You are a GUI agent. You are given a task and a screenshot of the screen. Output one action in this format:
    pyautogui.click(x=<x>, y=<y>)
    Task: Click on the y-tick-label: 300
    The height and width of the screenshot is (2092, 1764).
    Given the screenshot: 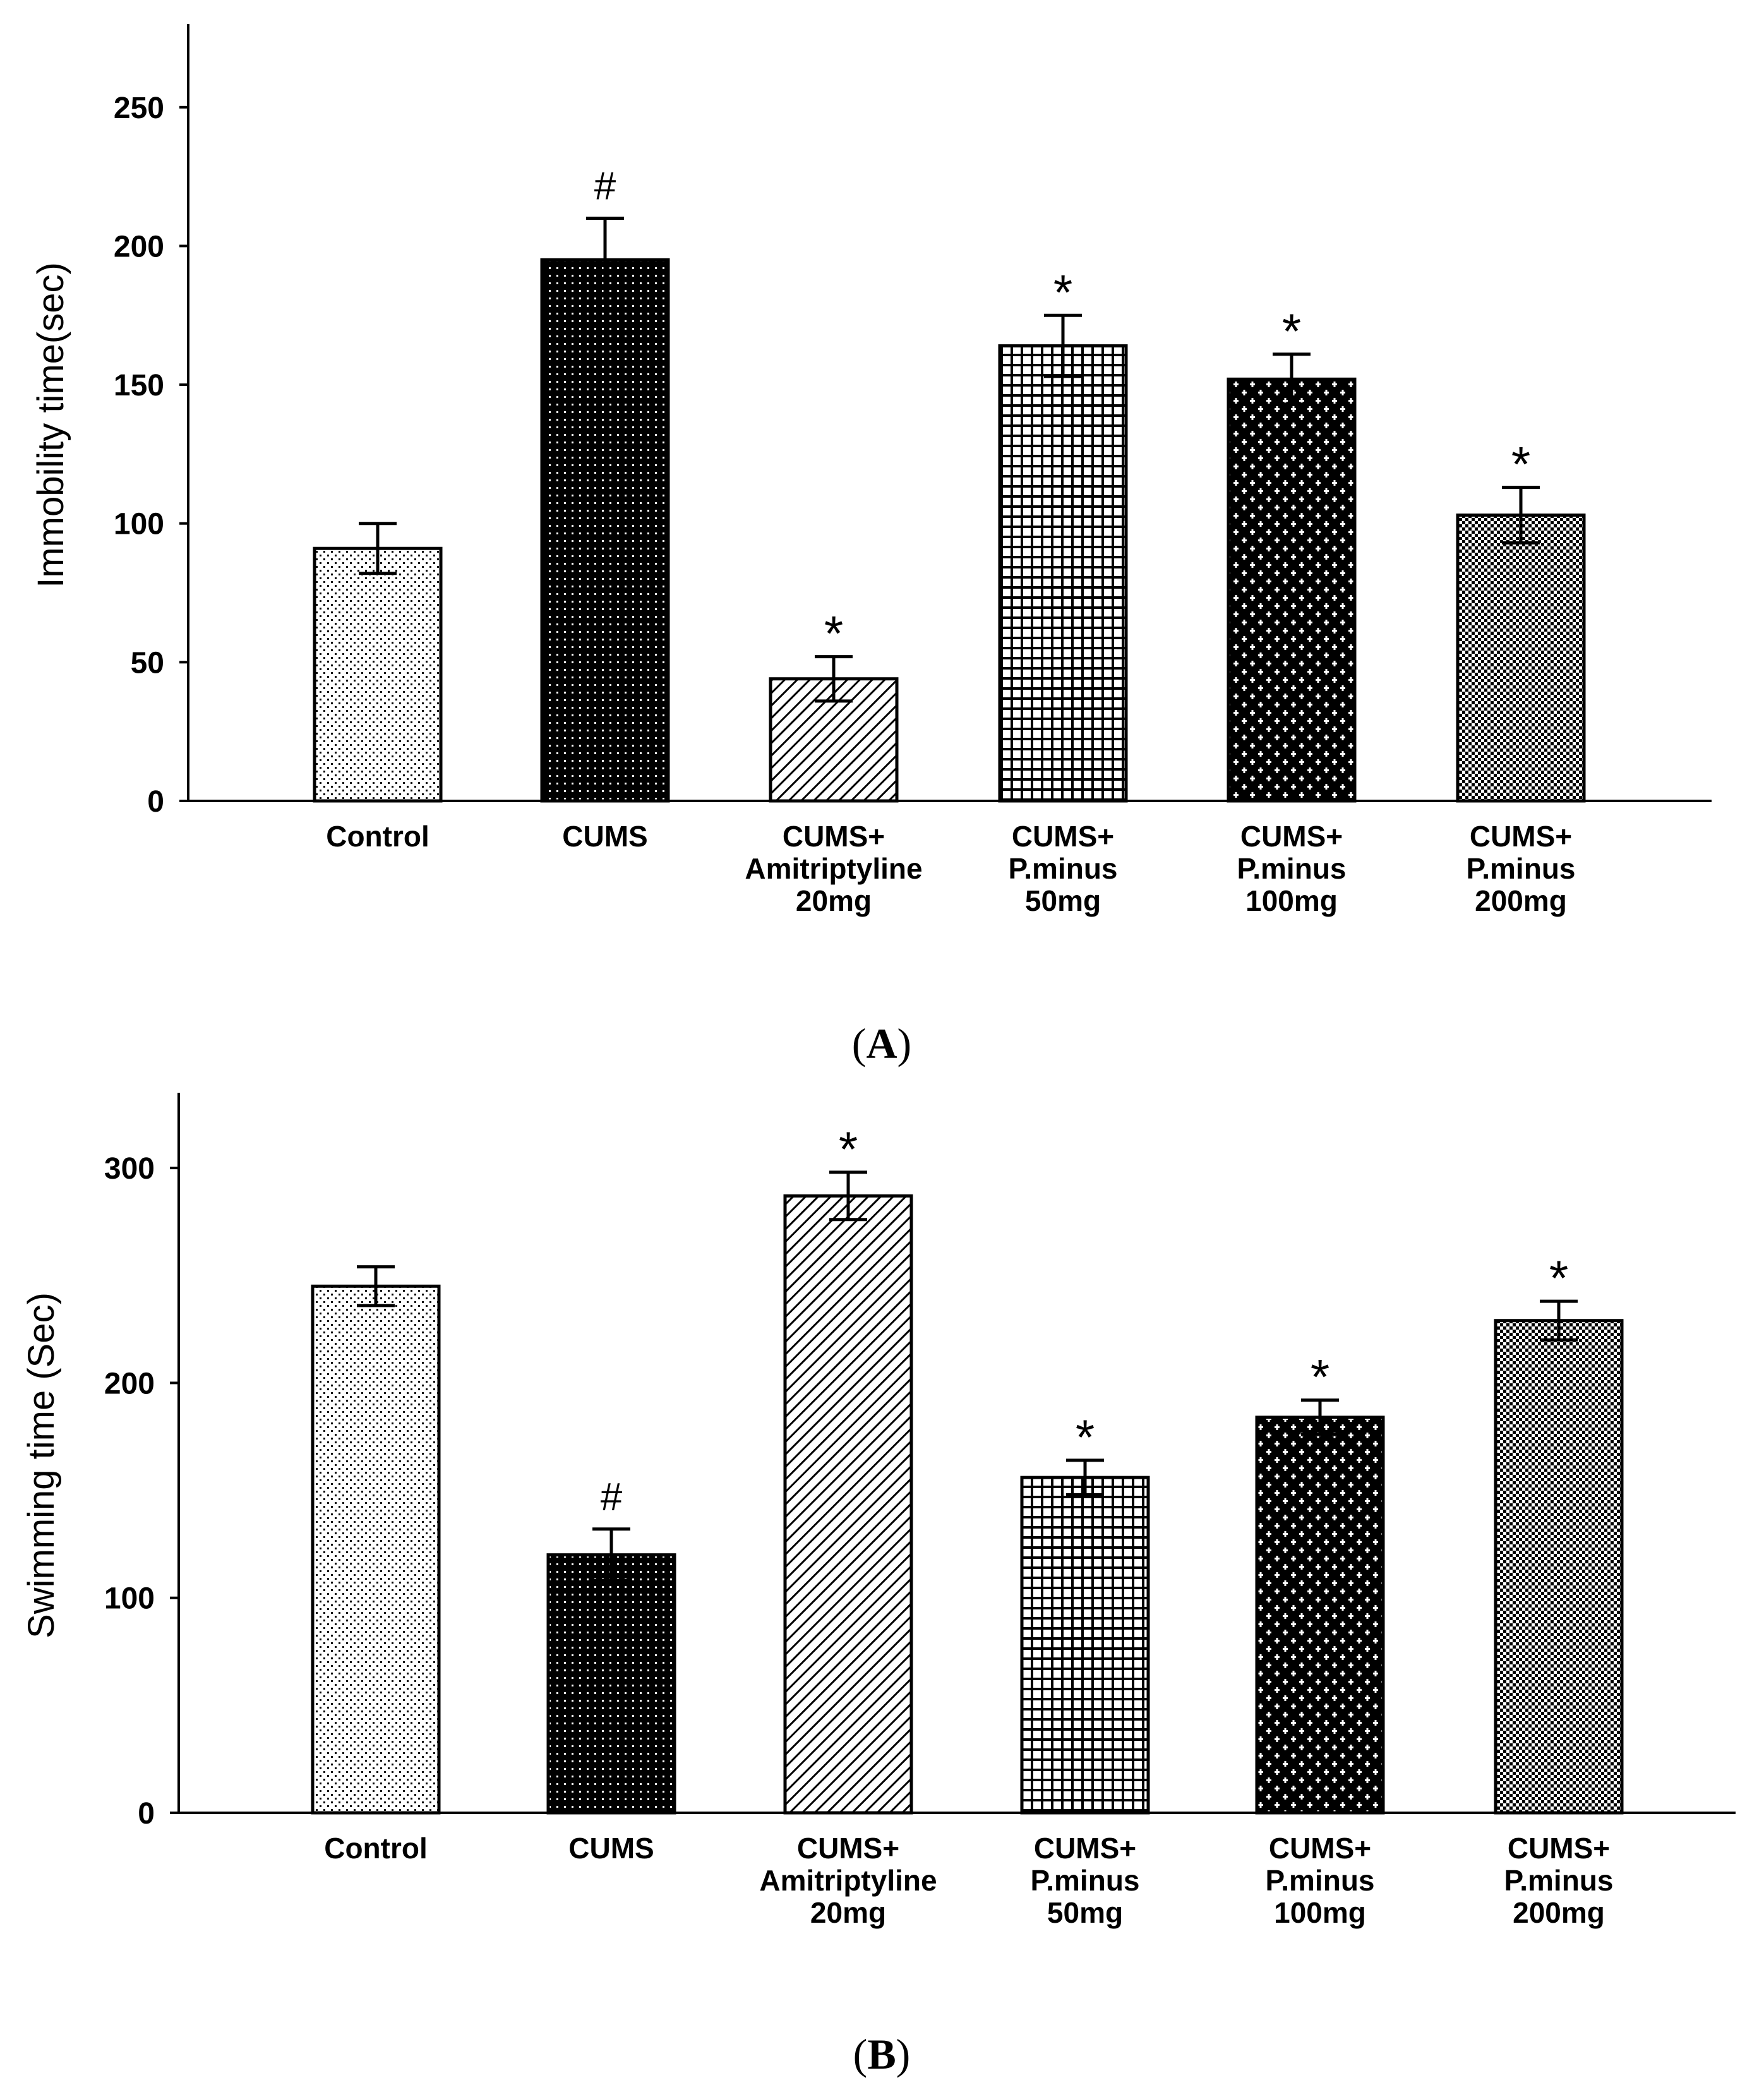 What is the action you would take?
    pyautogui.click(x=129, y=1169)
    